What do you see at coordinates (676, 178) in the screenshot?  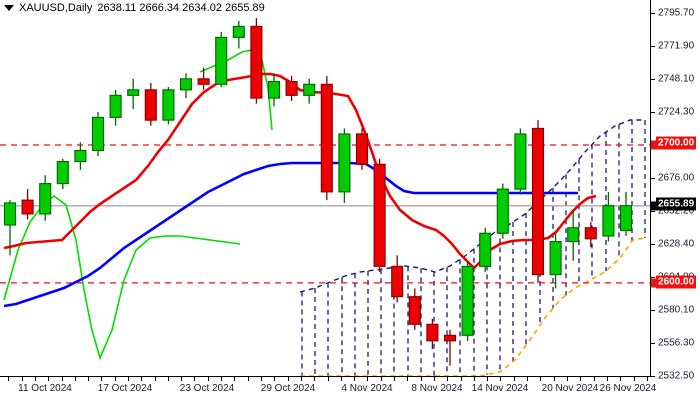 I see `price-axis-label: 2676.00` at bounding box center [676, 178].